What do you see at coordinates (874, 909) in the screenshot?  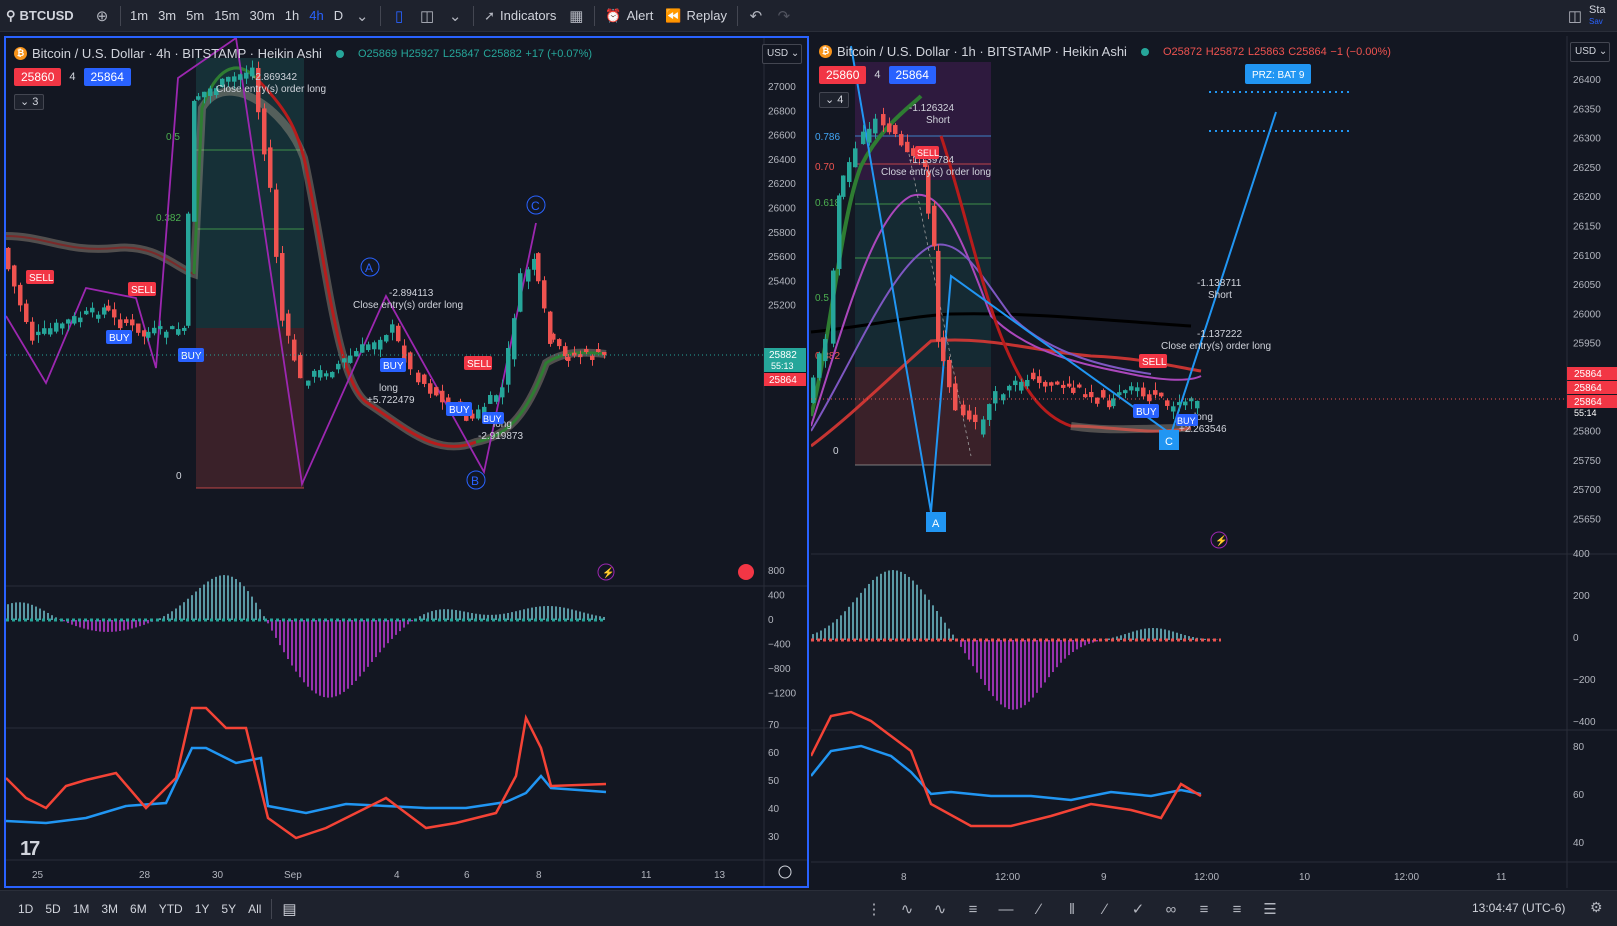 I see `drag-handle-icon: ⋮` at bounding box center [874, 909].